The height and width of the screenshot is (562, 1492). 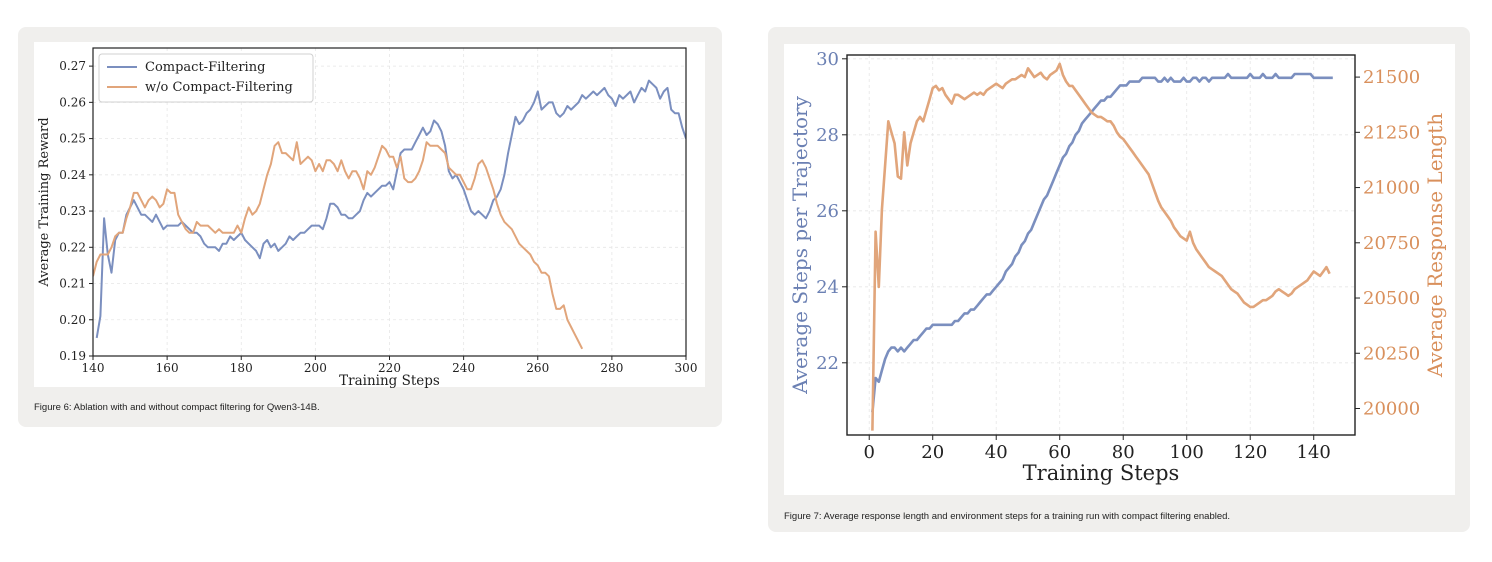 I want to click on y-axis-label-left: Average Steps per Trajectory, so click(x=800, y=245).